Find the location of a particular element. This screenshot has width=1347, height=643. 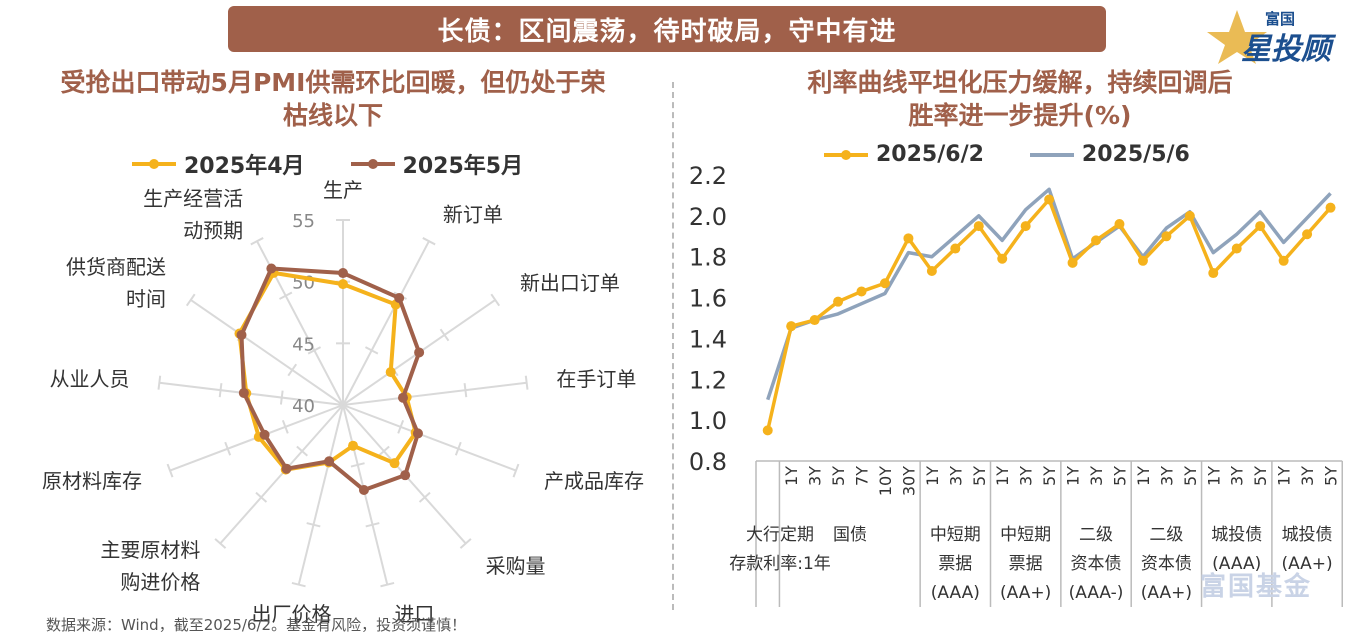

radar-axis-label: 从业人员 is located at coordinates (90, 379).